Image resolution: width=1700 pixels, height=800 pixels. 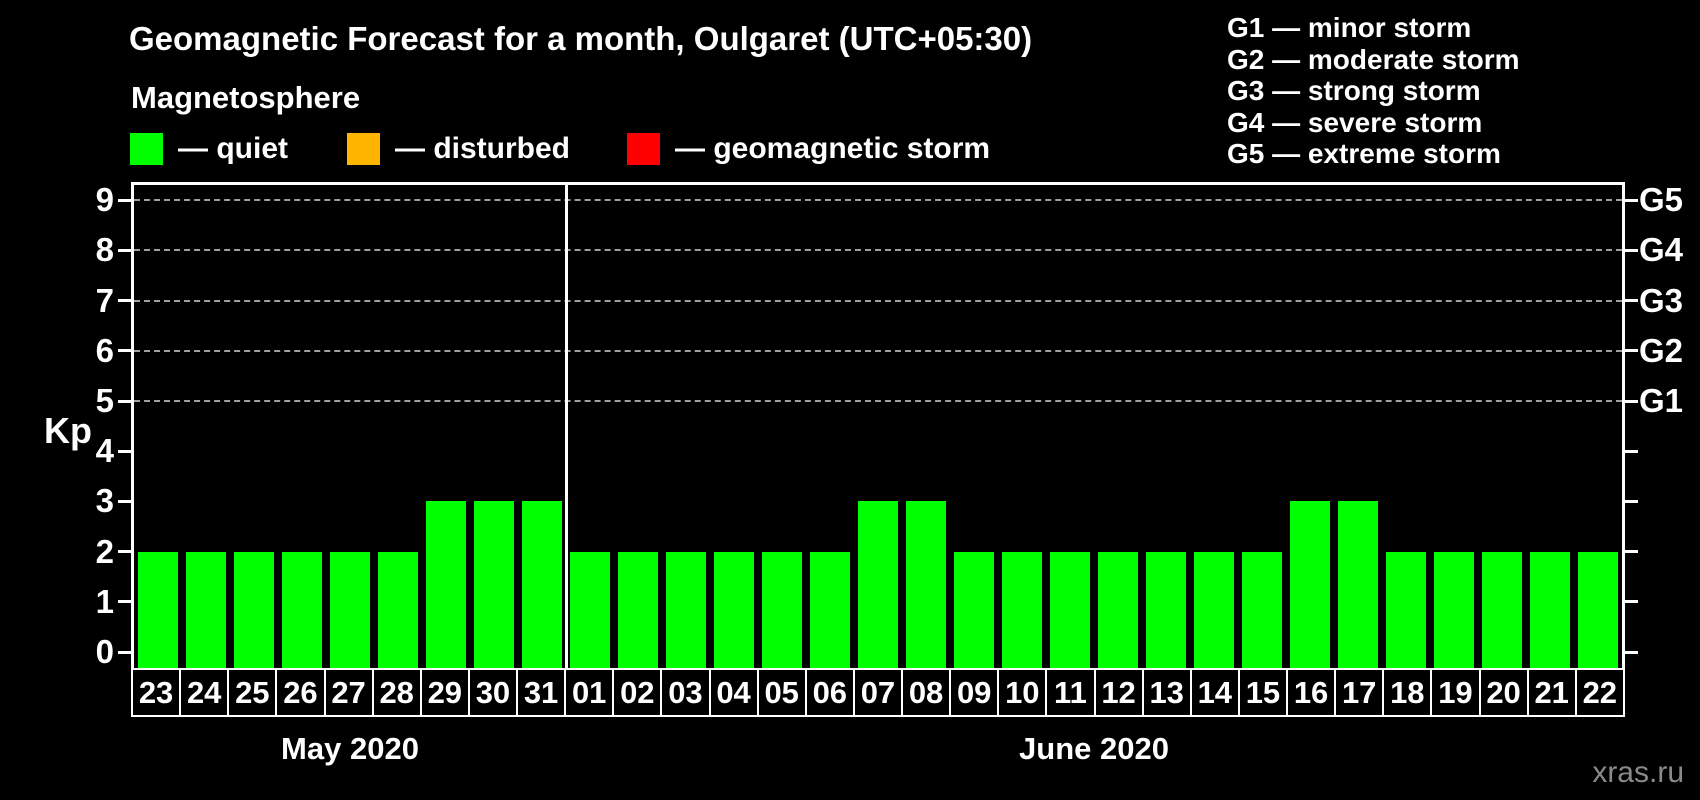 What do you see at coordinates (363, 149) in the screenshot?
I see `legend-swatch` at bounding box center [363, 149].